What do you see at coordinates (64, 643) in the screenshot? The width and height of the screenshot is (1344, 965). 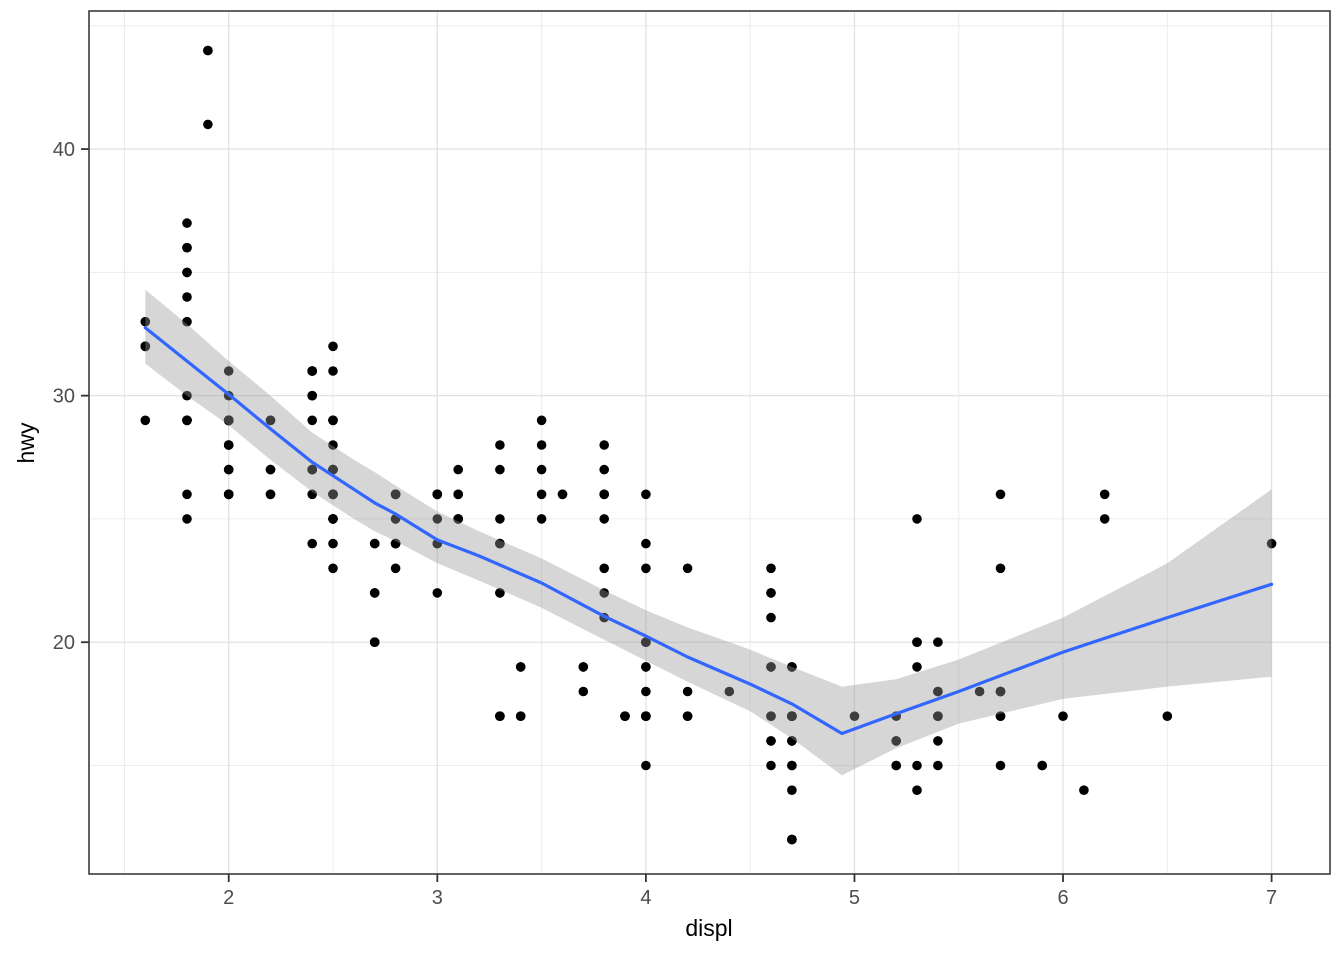 I see `y-tick-label: 20` at bounding box center [64, 643].